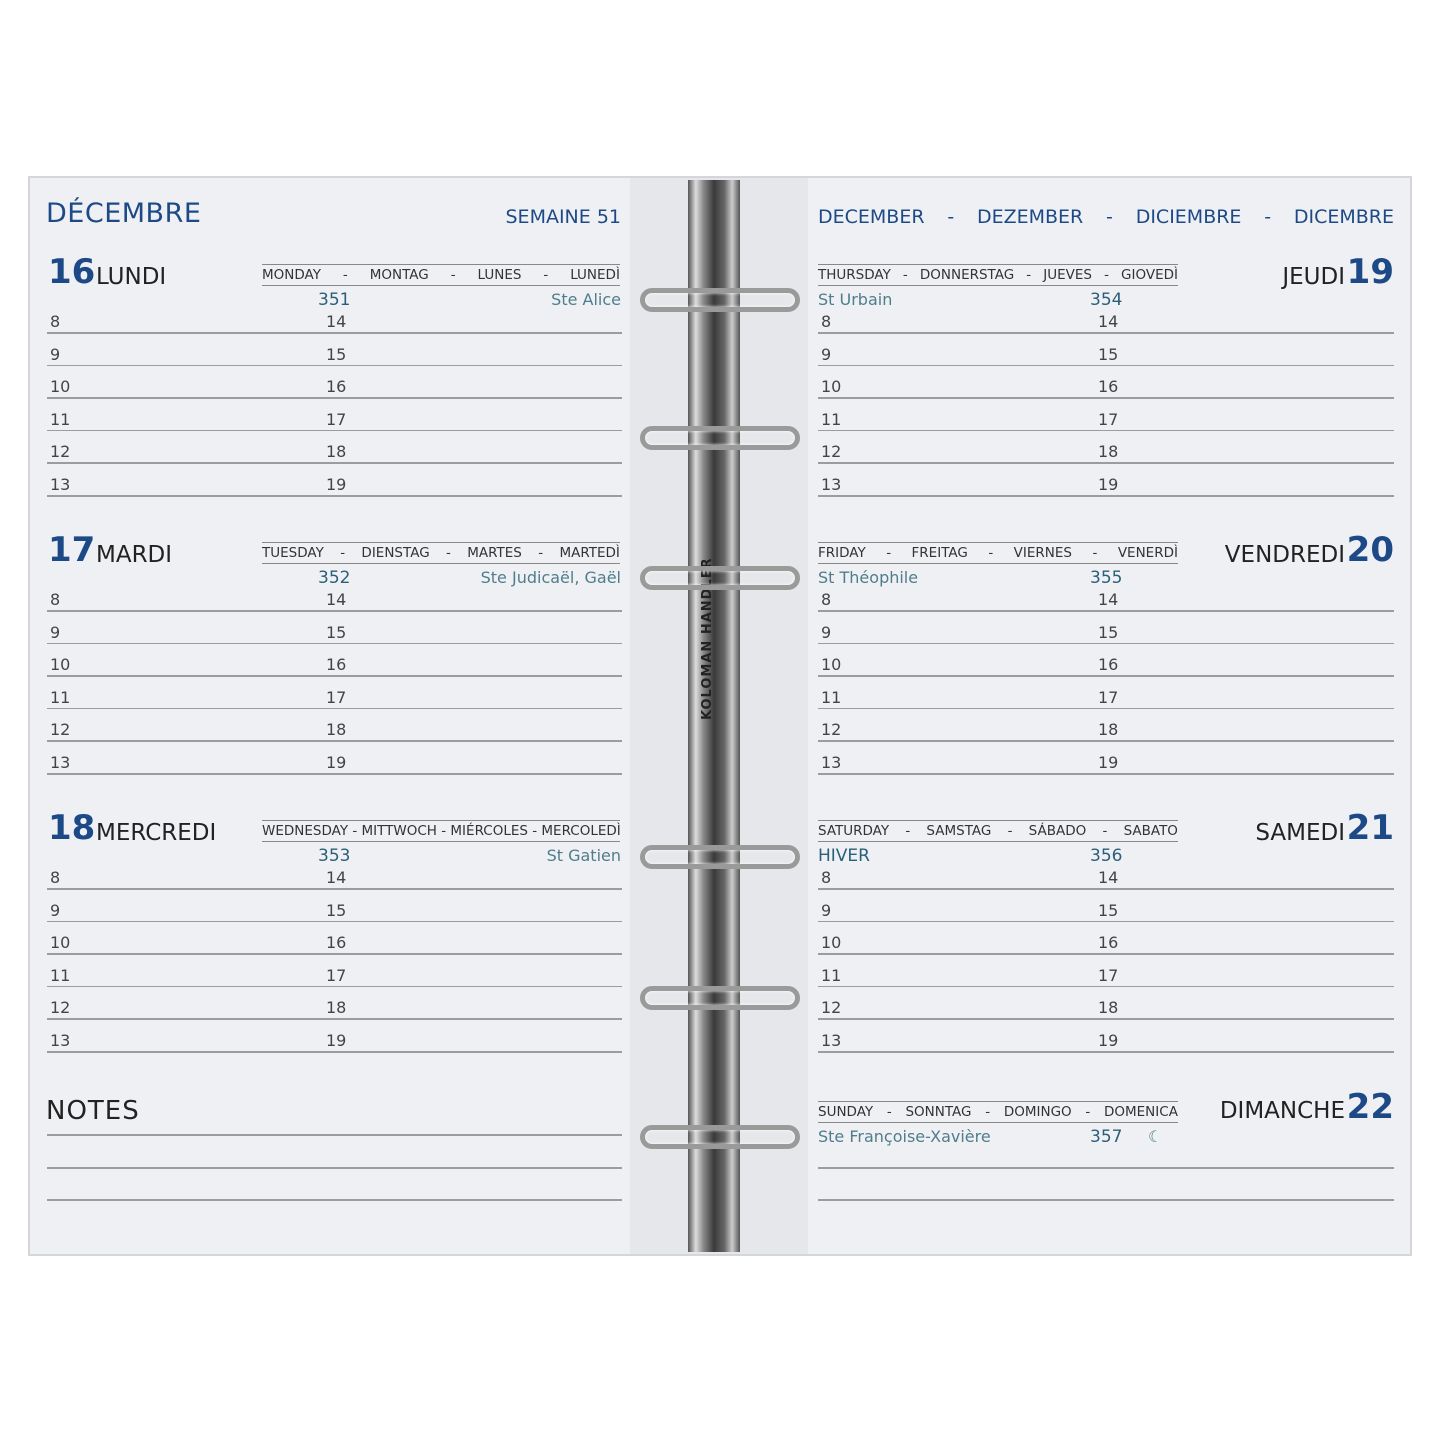  I want to click on day-of-year: 357, so click(1106, 1137).